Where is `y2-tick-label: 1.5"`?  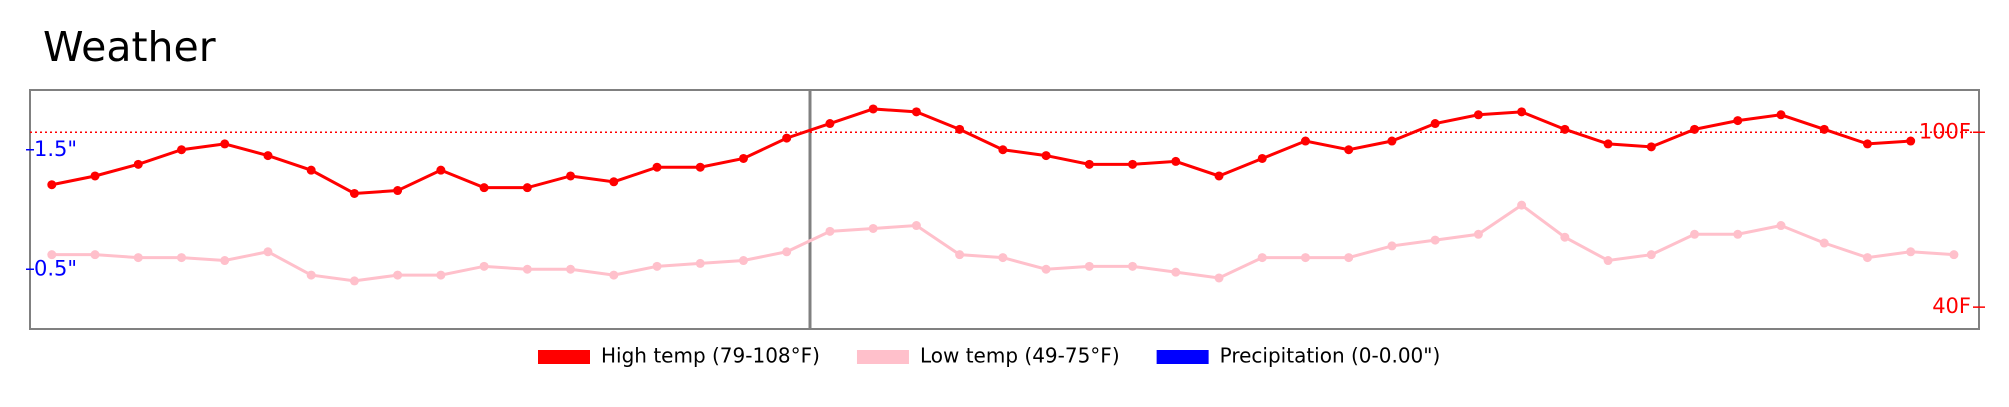 y2-tick-label: 1.5" is located at coordinates (55, 149).